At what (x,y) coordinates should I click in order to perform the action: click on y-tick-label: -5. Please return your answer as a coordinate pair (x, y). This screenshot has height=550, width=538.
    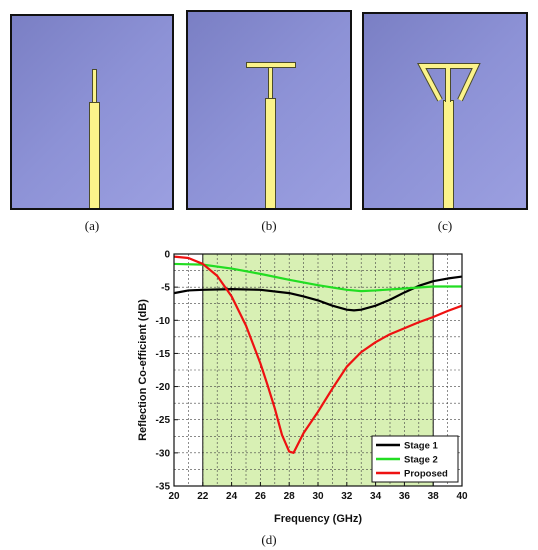
    Looking at the image, I should click on (165, 288).